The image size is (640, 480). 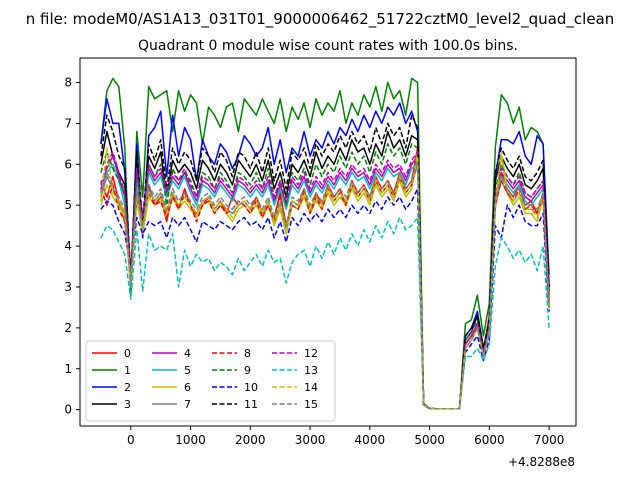 What do you see at coordinates (247, 353) in the screenshot?
I see `legend-label: 8` at bounding box center [247, 353].